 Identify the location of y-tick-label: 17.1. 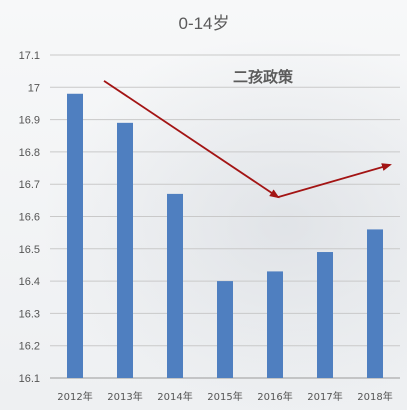
(29, 56).